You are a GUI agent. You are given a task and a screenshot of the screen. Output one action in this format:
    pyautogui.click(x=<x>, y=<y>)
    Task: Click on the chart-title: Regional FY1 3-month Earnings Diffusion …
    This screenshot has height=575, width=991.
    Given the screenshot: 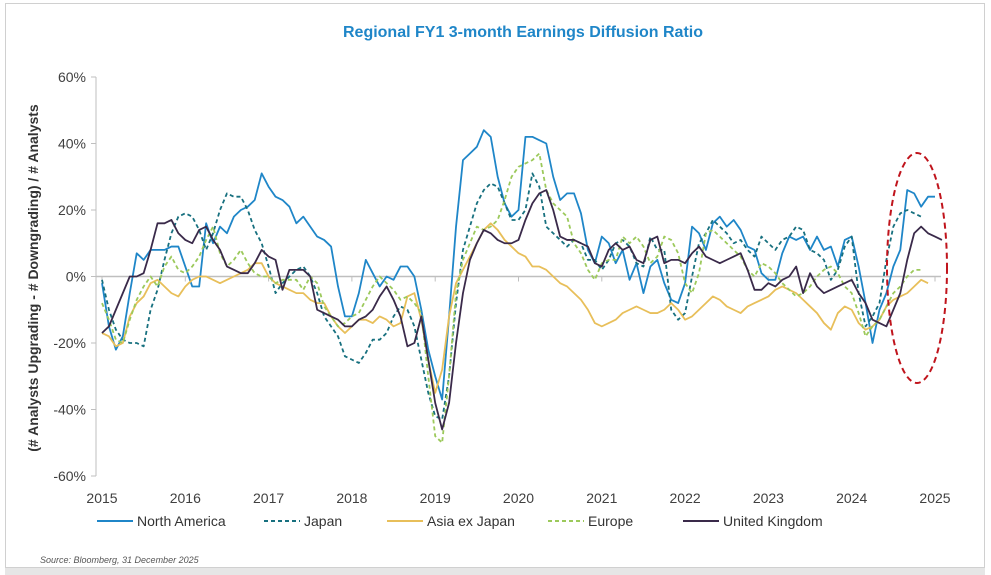 What is the action you would take?
    pyautogui.click(x=523, y=32)
    